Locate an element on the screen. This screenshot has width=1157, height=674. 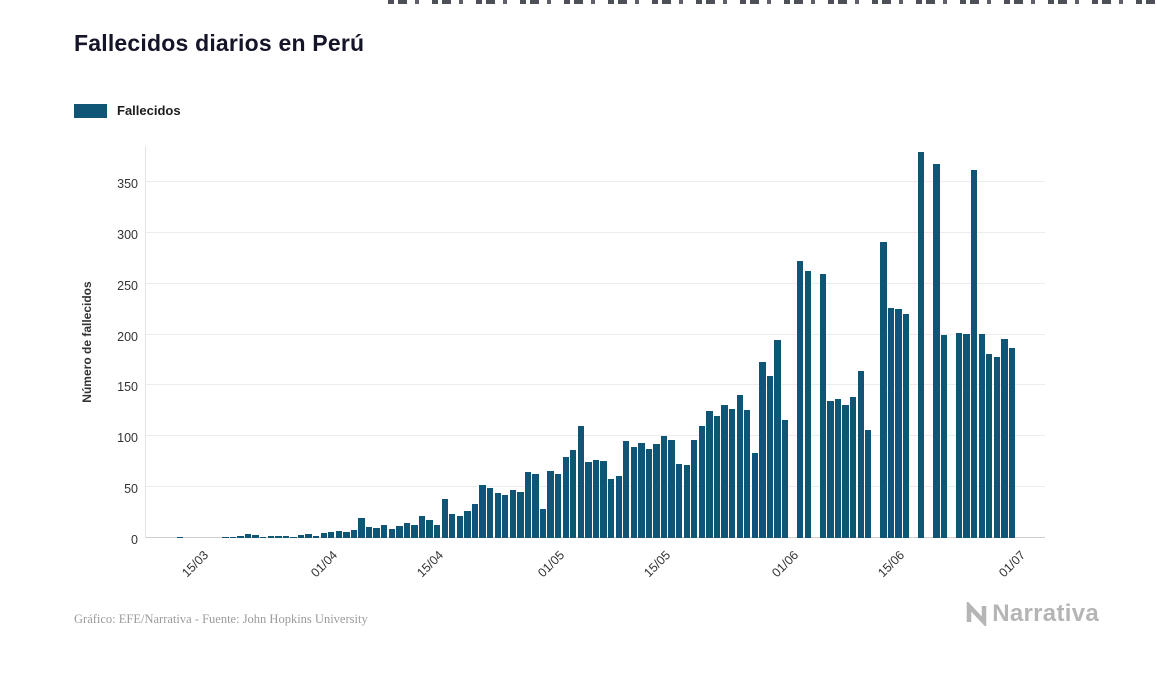
y-tick-label: 50 is located at coordinates (131, 489).